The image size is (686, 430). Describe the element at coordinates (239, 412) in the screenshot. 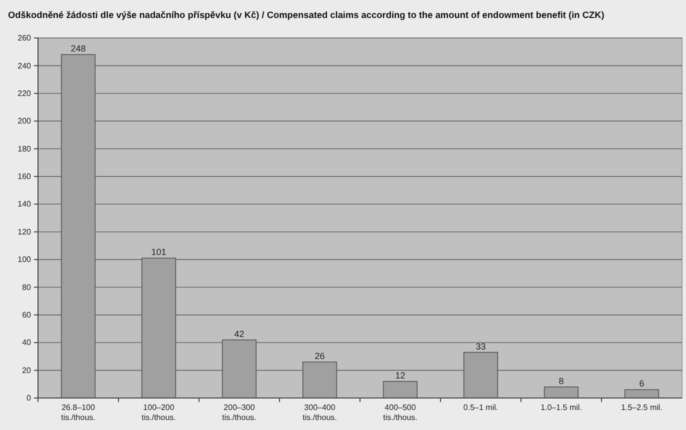

I see `x-tick-label: 200–300 tis./thous.` at that location.